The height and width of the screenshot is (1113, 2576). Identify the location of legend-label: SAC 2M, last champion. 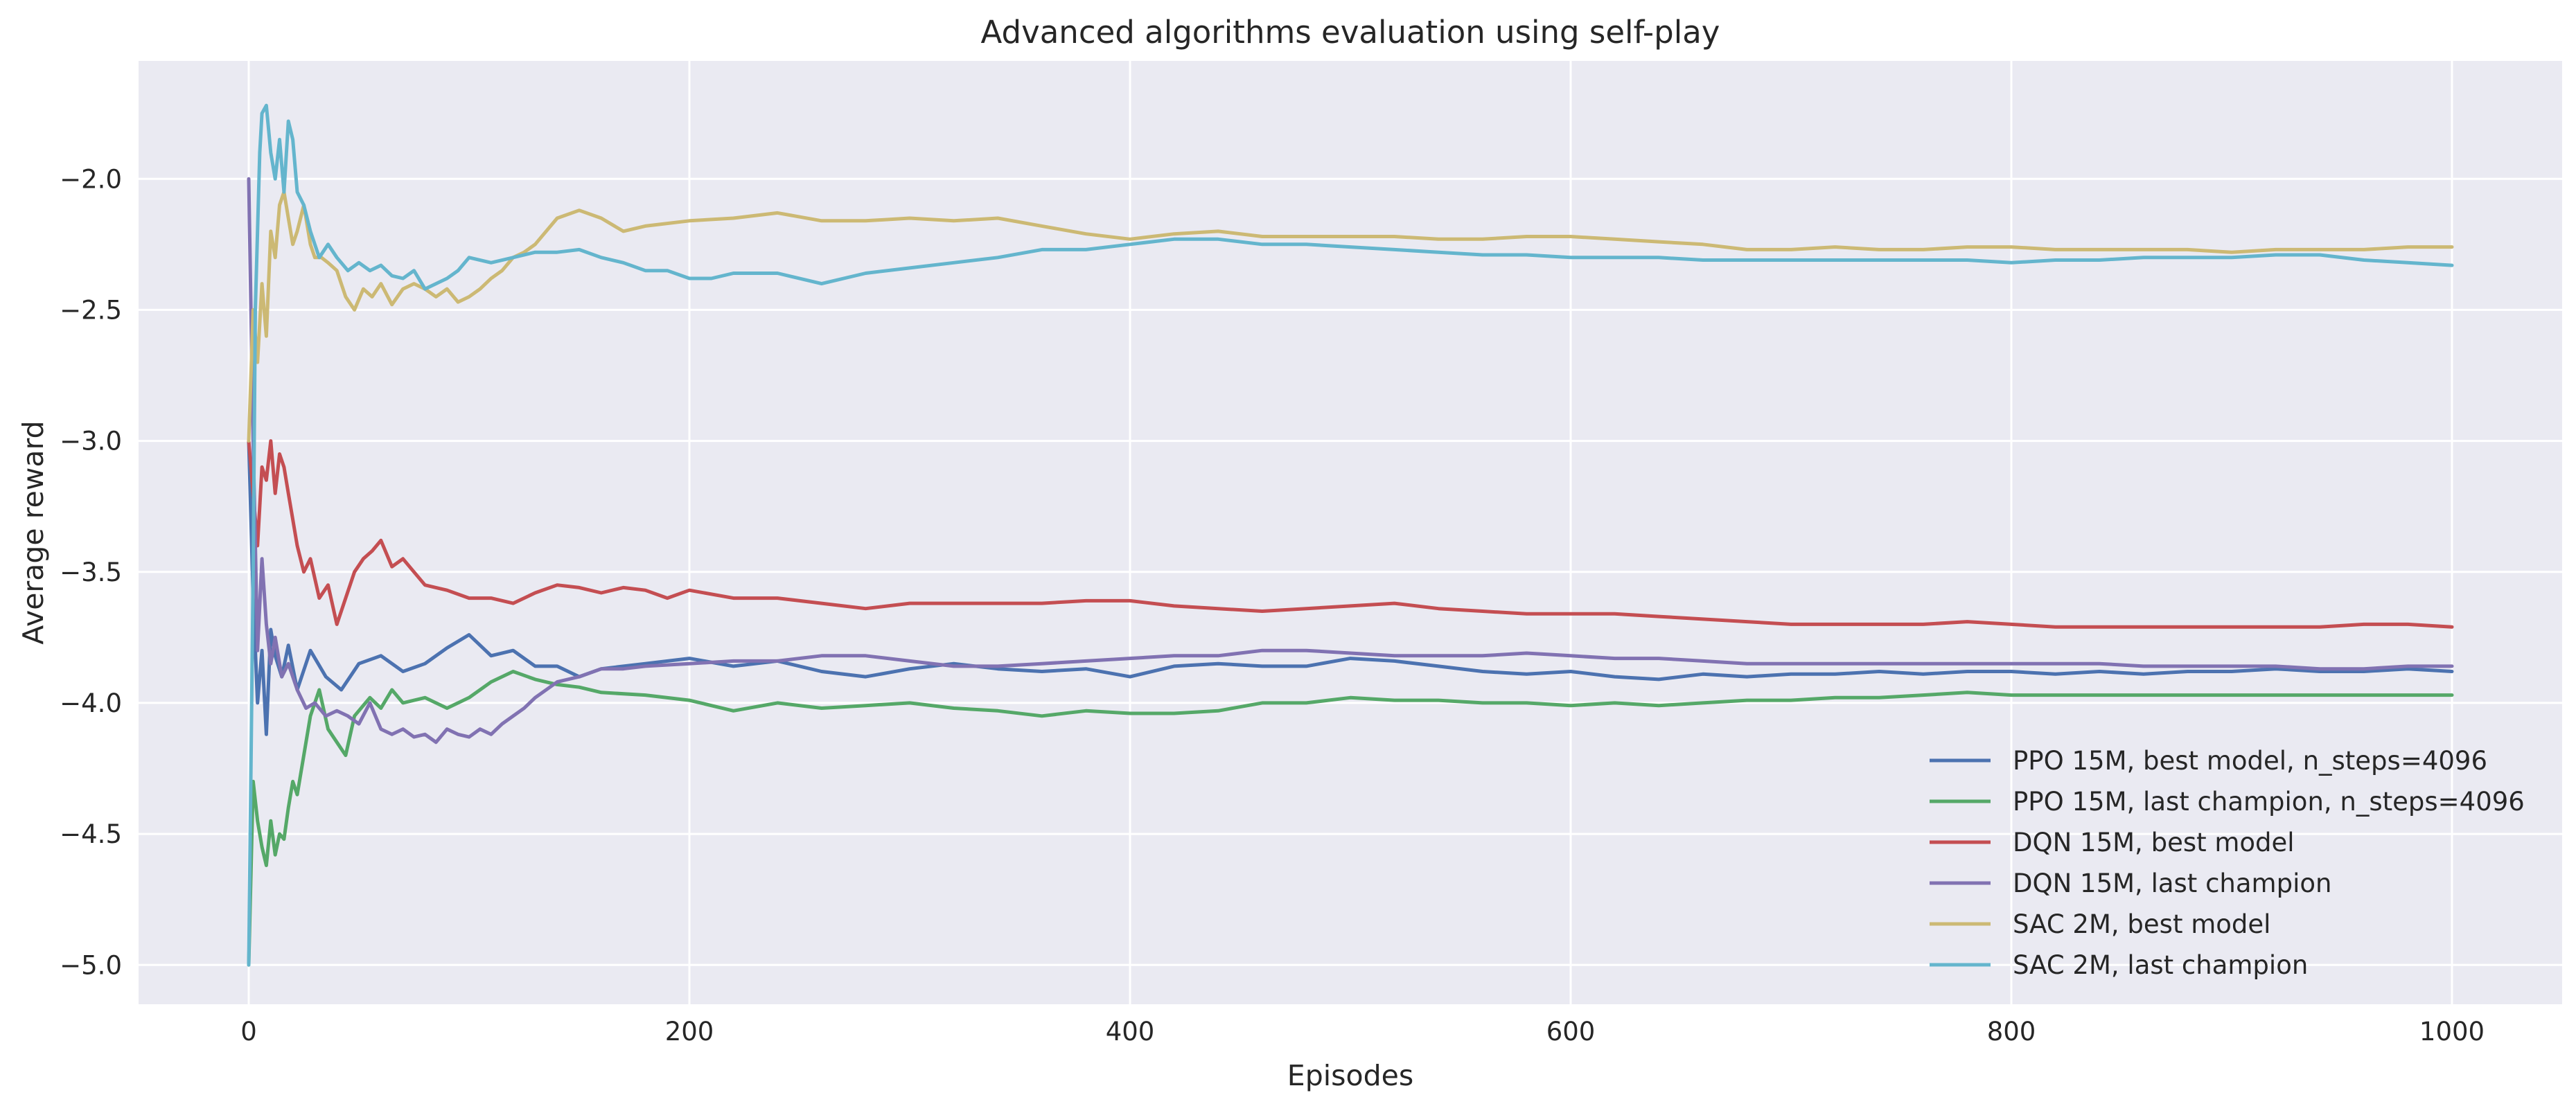
(2160, 965).